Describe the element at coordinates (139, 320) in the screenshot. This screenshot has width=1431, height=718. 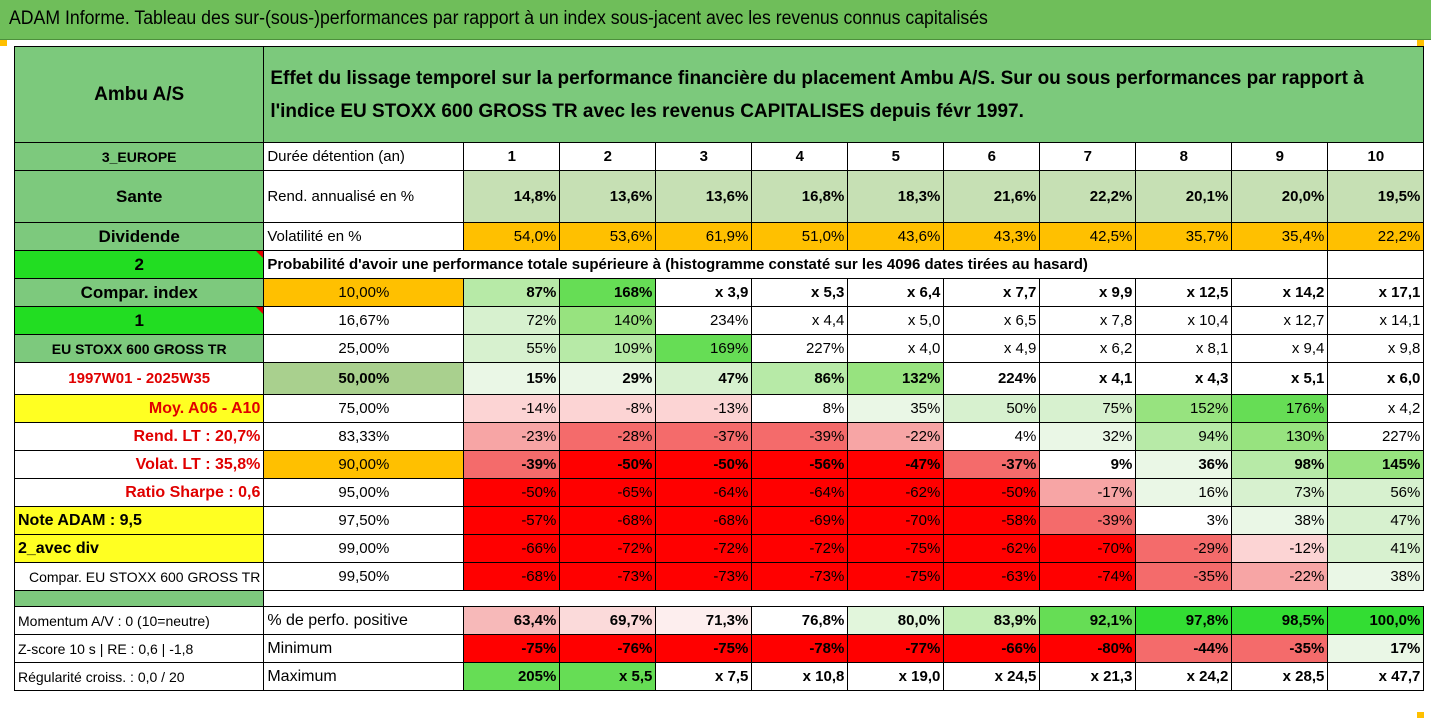
I see `code1-label: 1` at that location.